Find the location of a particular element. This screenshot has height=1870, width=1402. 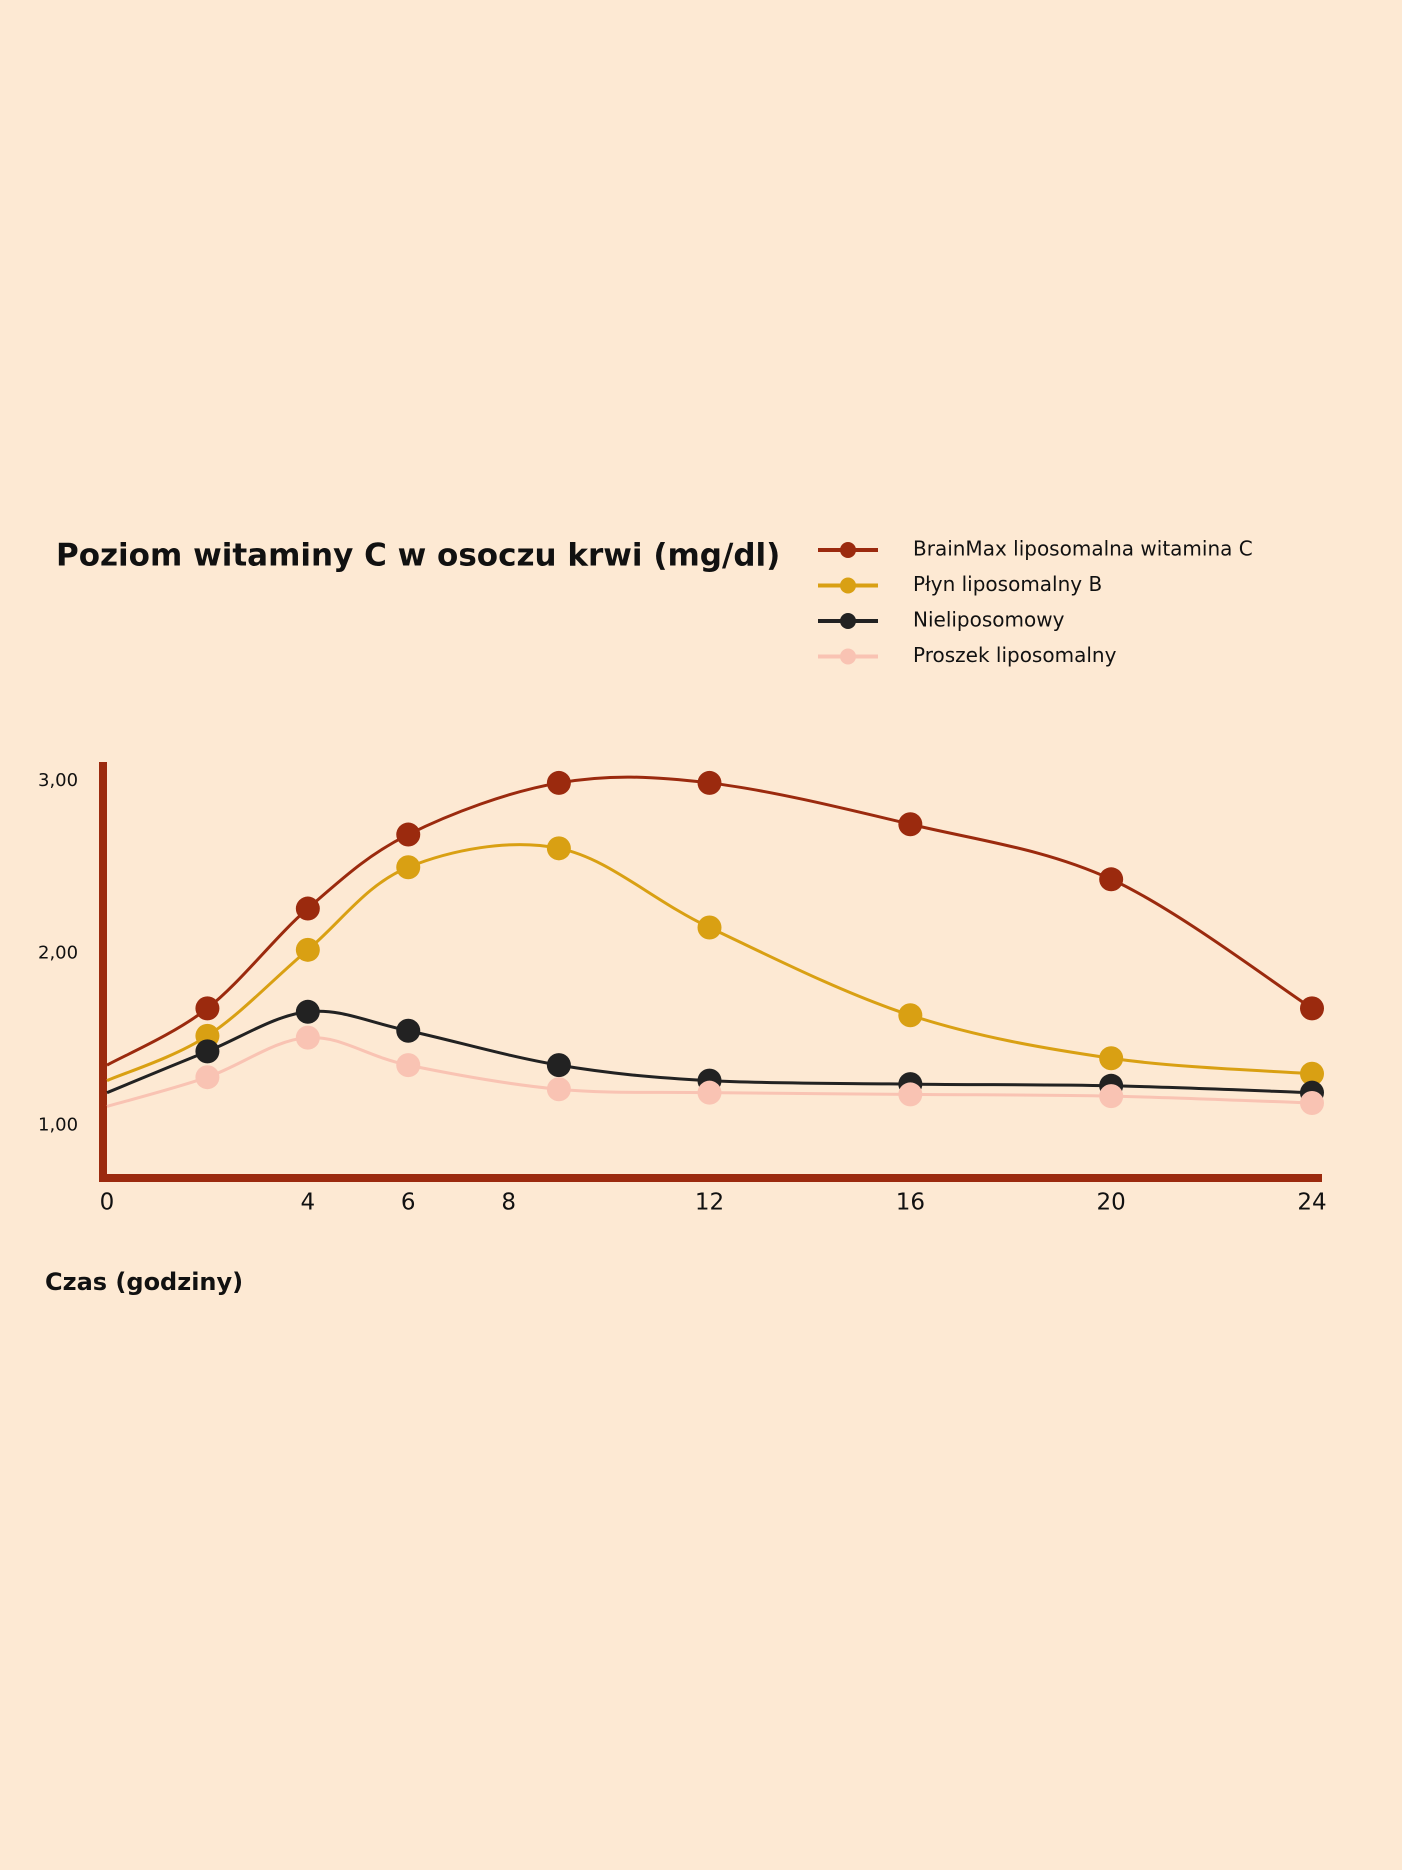

x-axis-label: Czas (godziny) is located at coordinates (144, 1282).